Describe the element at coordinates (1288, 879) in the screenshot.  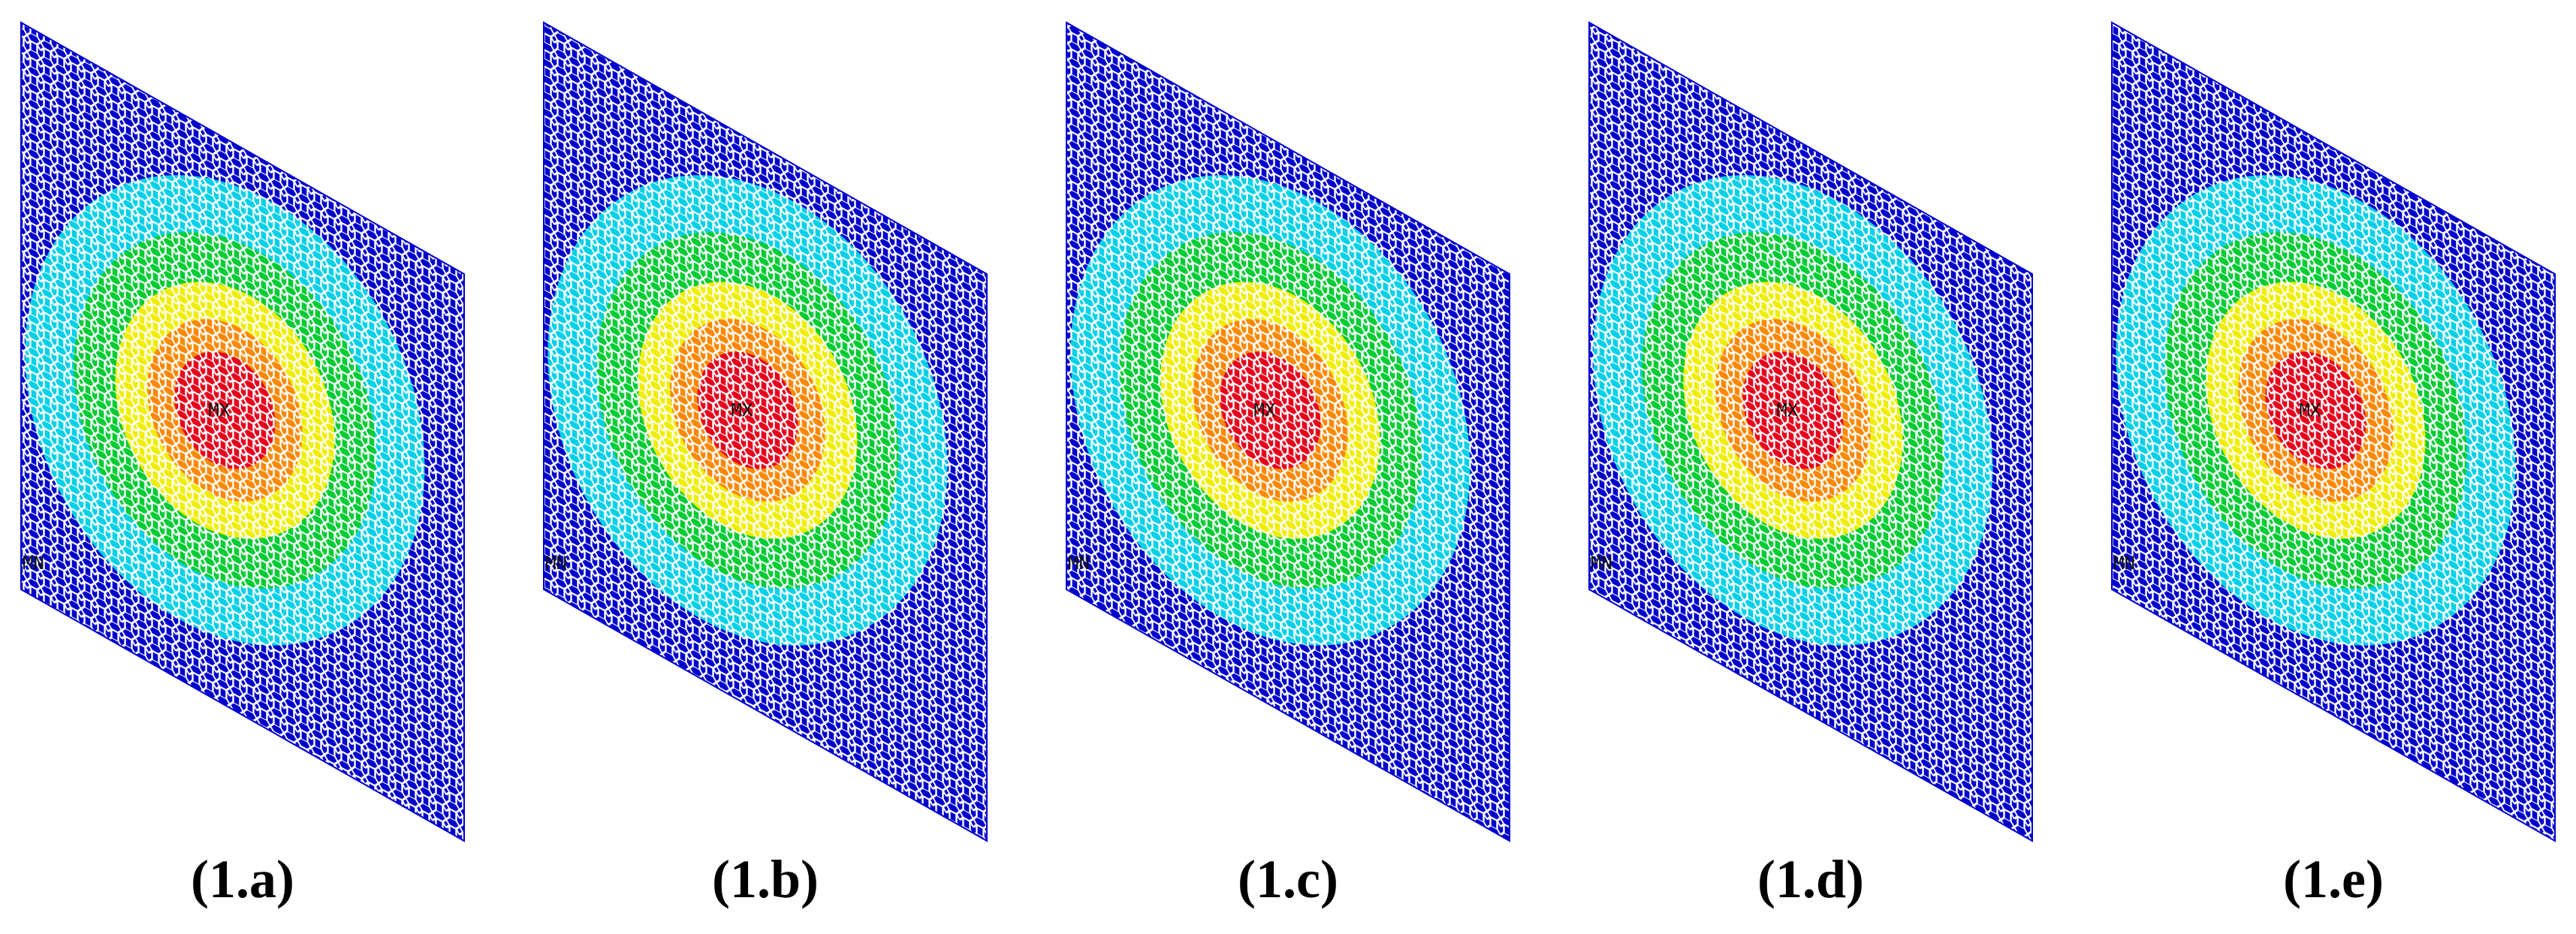
I see `panel-caption: (1.c)` at that location.